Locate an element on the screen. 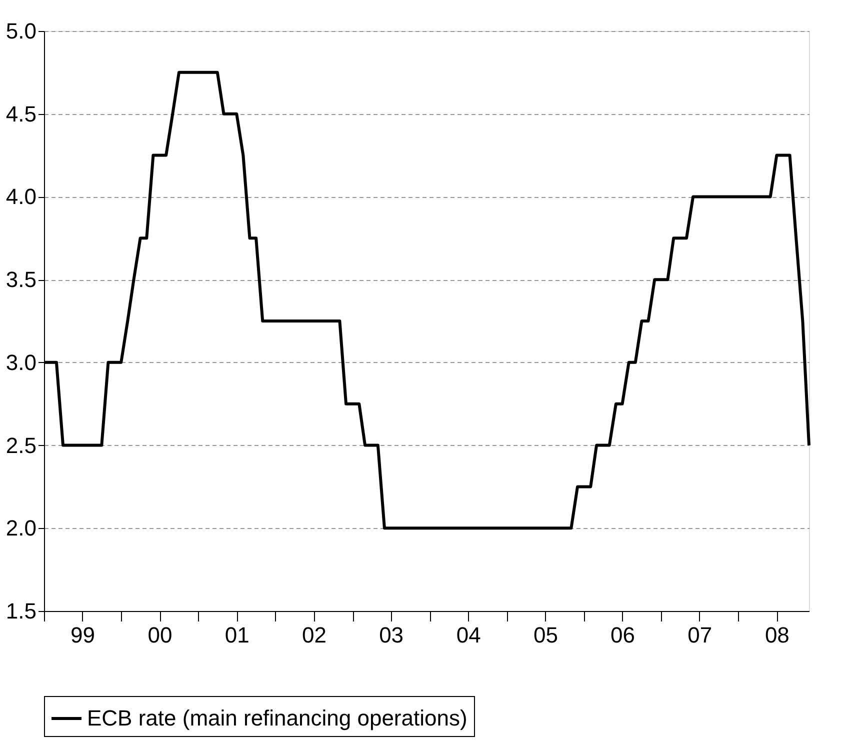 The image size is (841, 742). y-tick-label: 2.0 is located at coordinates (21, 528).